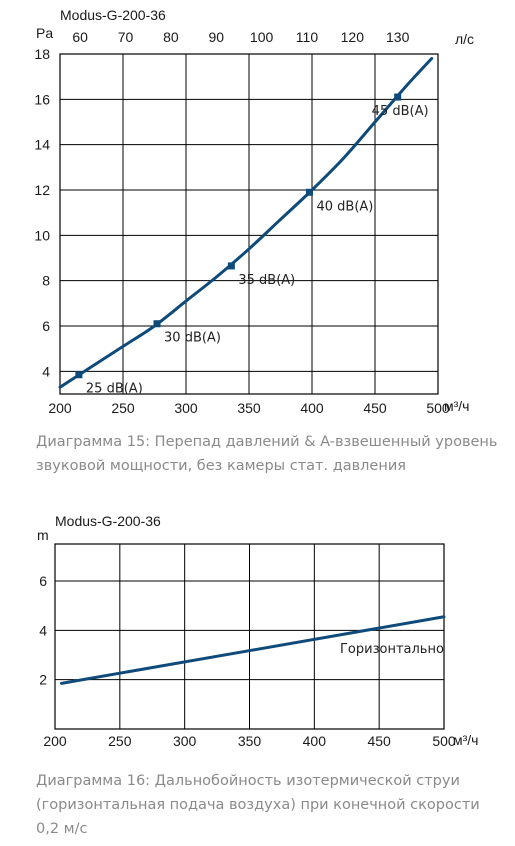 Image resolution: width=515 pixels, height=846 pixels. What do you see at coordinates (113, 15) in the screenshot?
I see `chart1-title: Modus-G-200-36` at bounding box center [113, 15].